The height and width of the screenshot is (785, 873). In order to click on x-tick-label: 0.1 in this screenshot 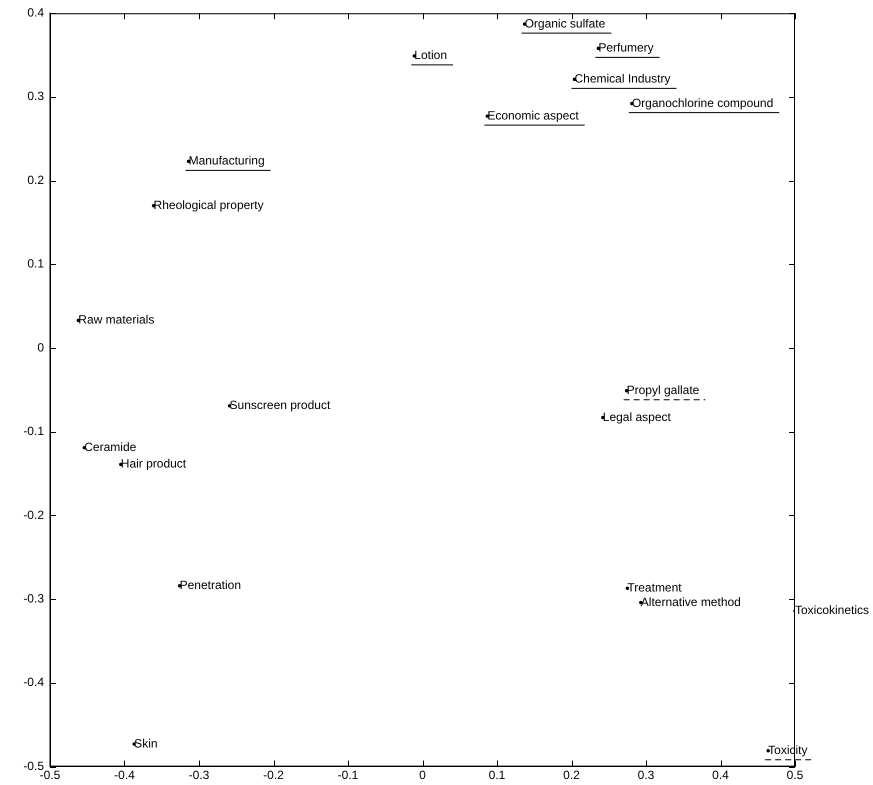, I will do `click(497, 775)`.